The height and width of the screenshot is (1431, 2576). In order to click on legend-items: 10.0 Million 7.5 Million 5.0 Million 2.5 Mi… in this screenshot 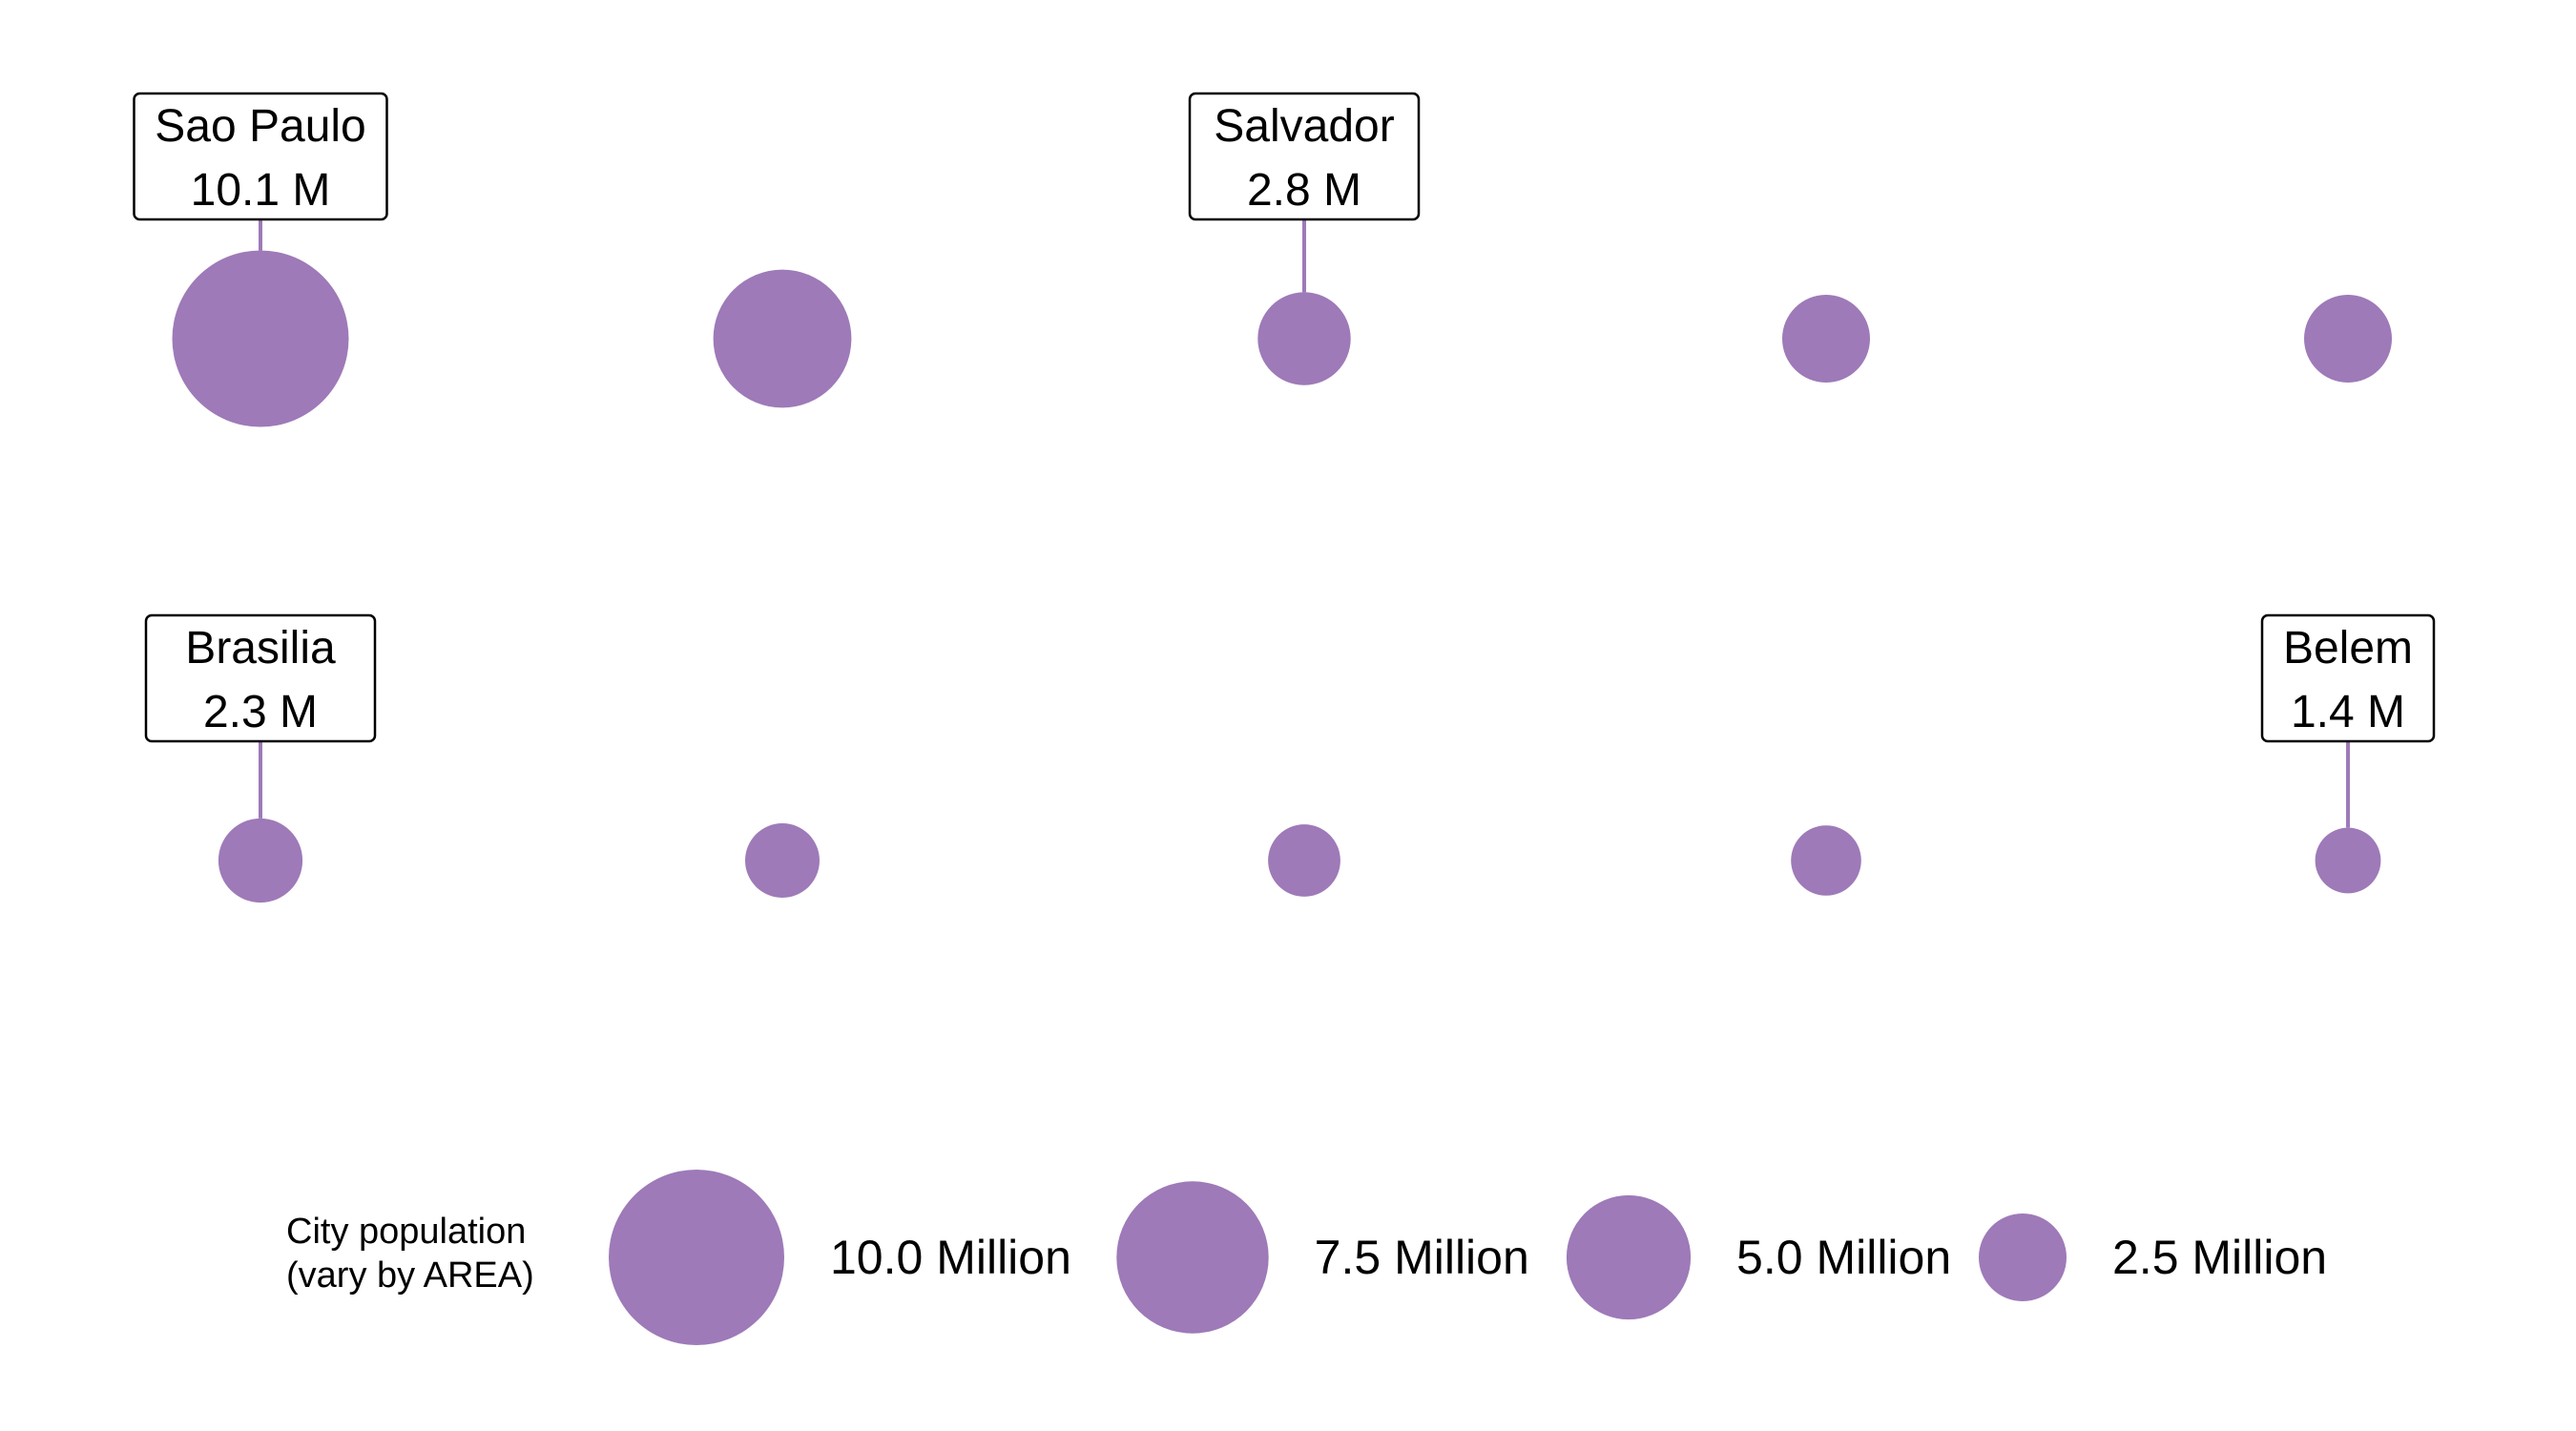, I will do `click(1468, 1257)`.